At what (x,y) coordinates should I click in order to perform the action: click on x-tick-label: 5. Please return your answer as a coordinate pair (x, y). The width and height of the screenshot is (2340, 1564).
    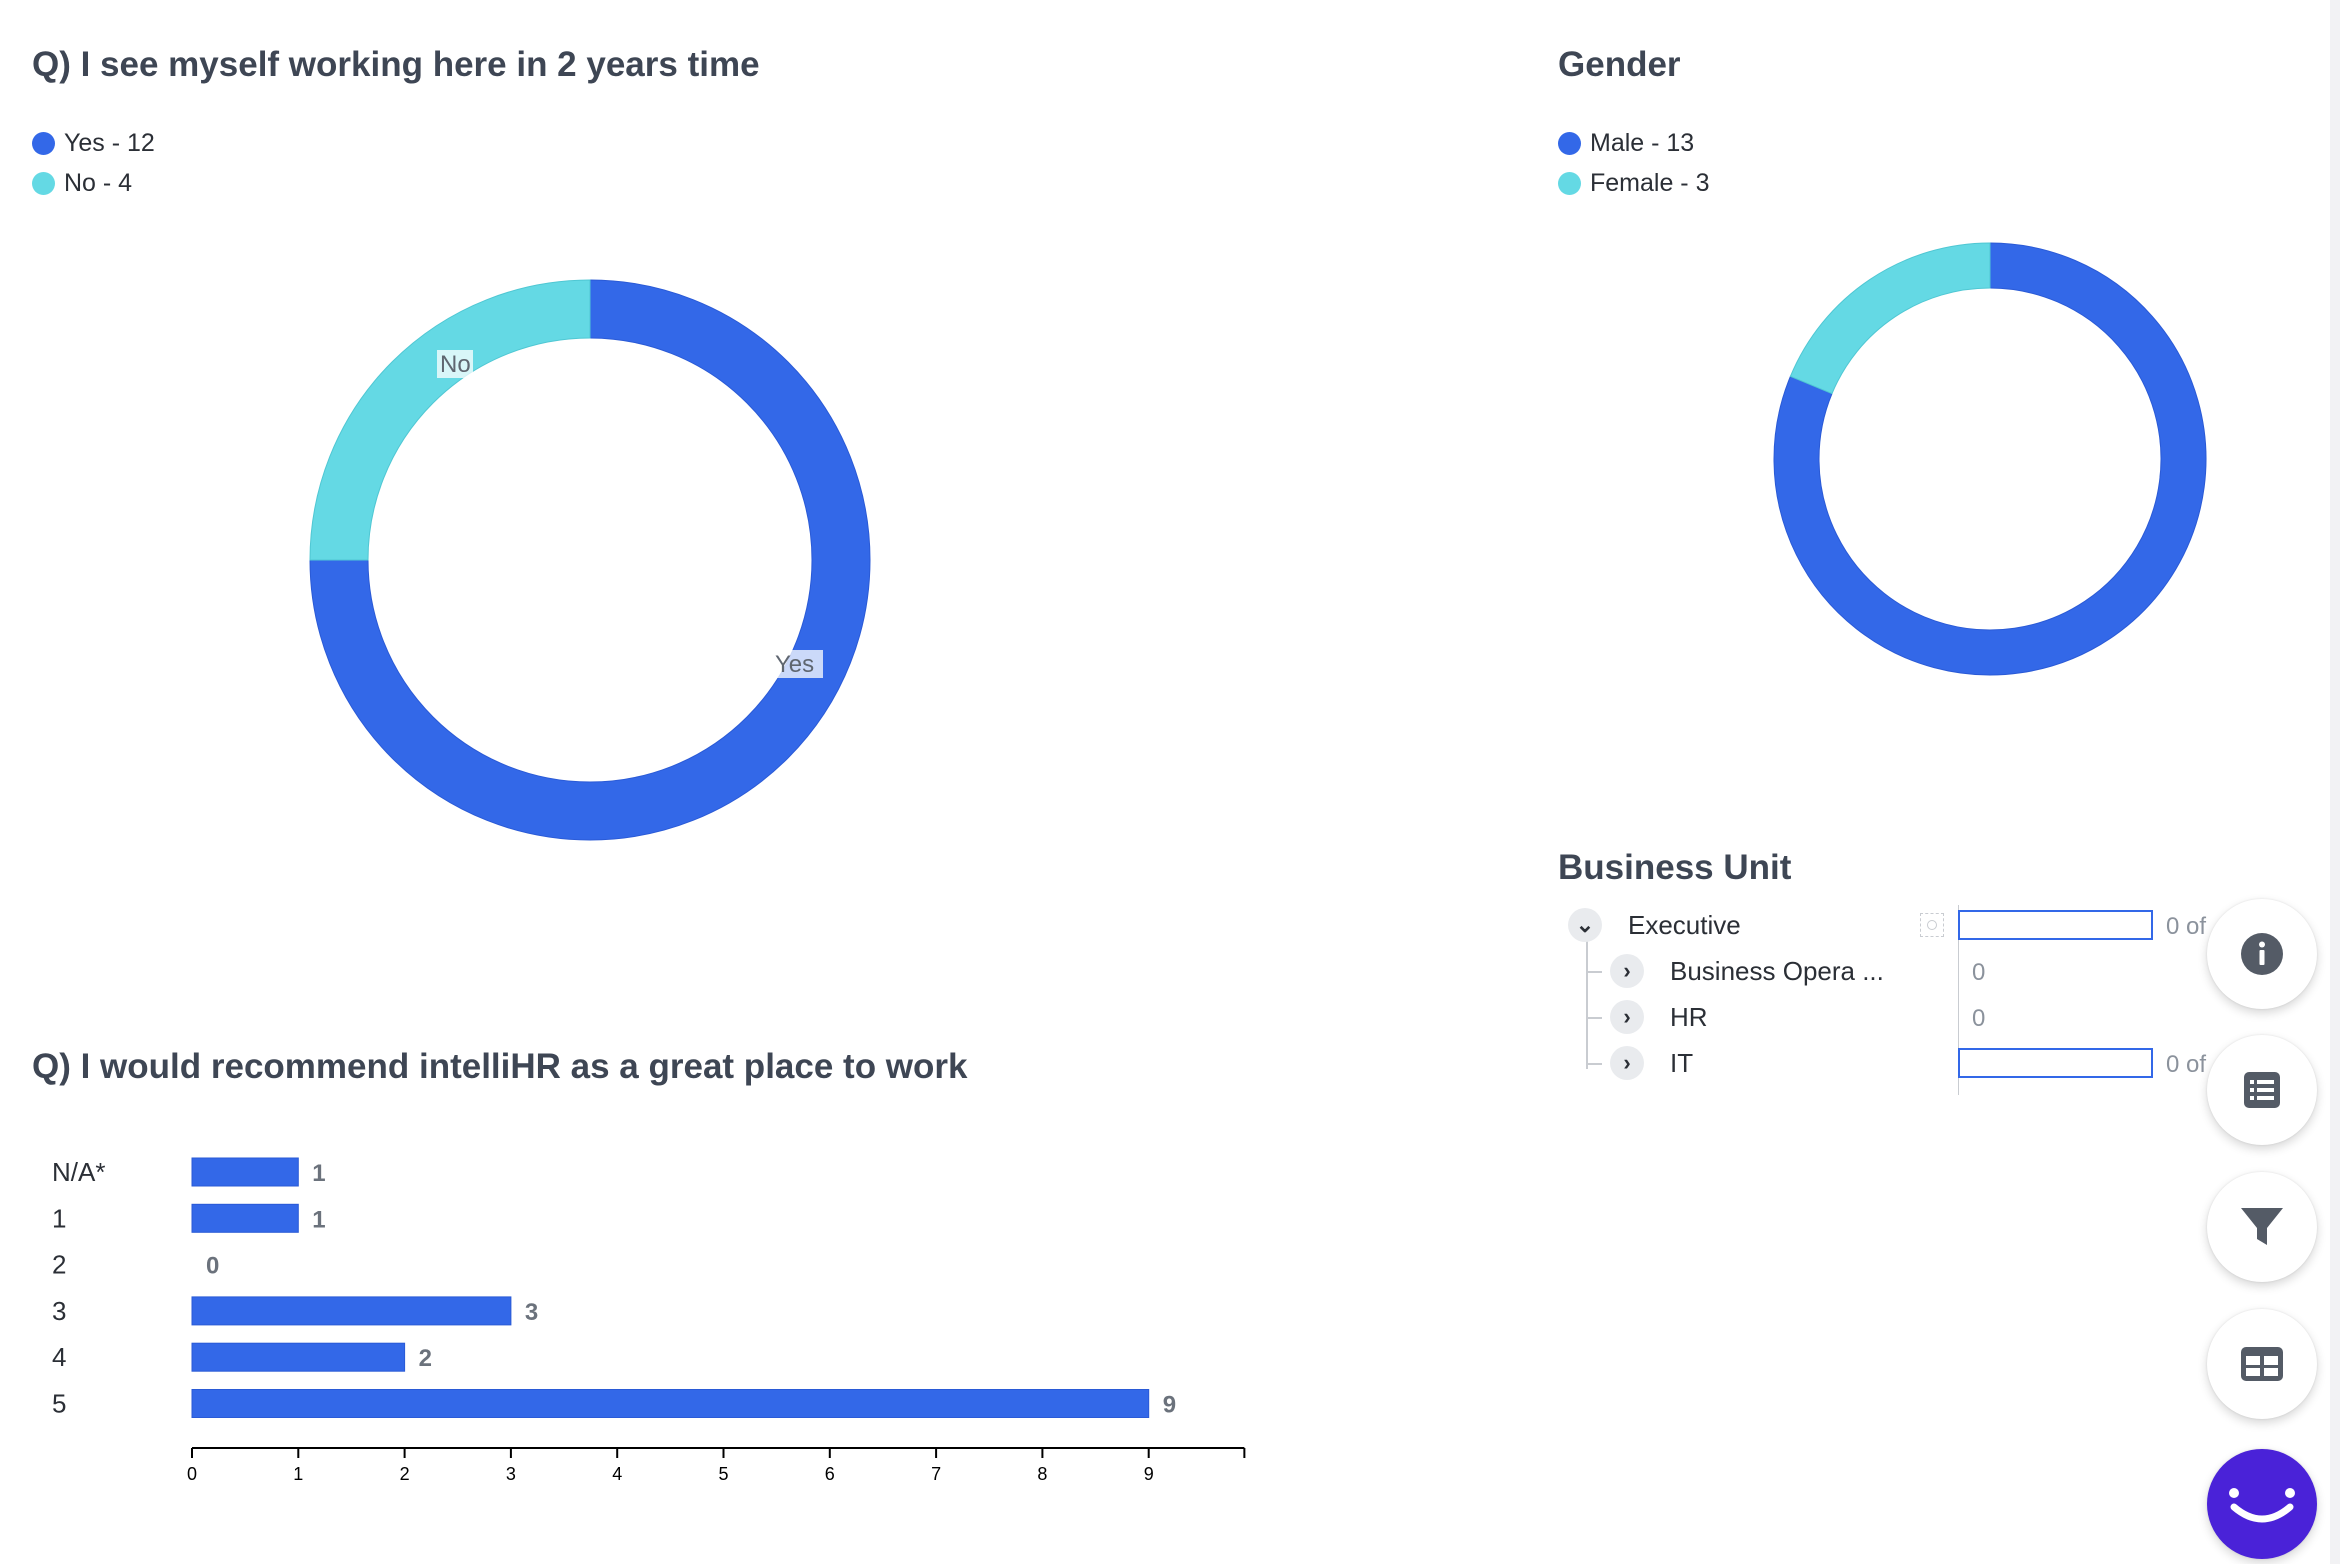
    Looking at the image, I should click on (723, 1474).